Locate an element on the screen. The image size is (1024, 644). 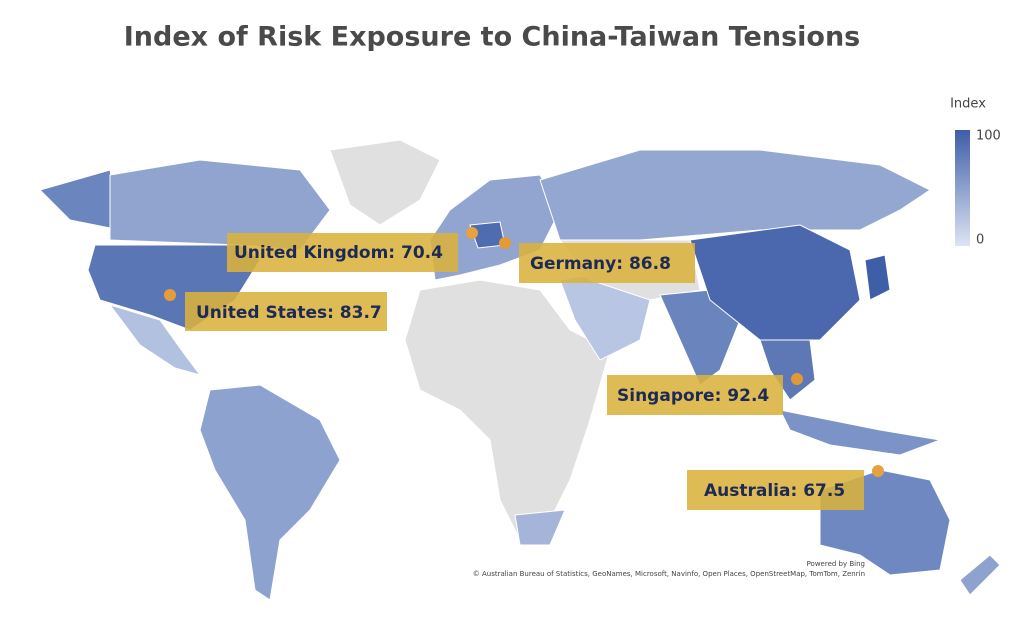
japan is located at coordinates (877, 277).